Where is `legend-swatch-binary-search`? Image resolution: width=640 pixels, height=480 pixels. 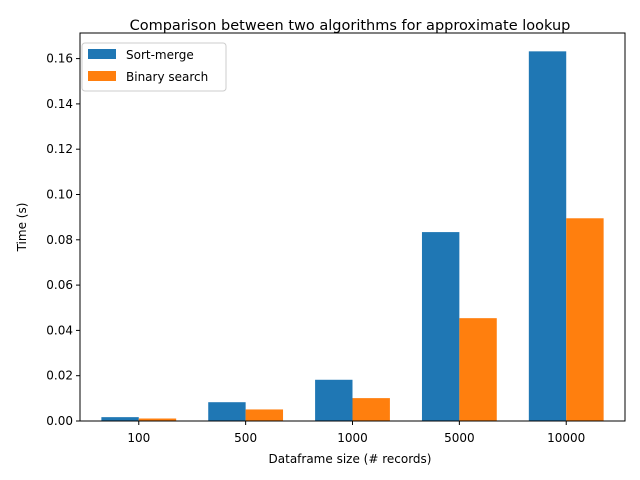
legend-swatch-binary-search is located at coordinates (102, 76).